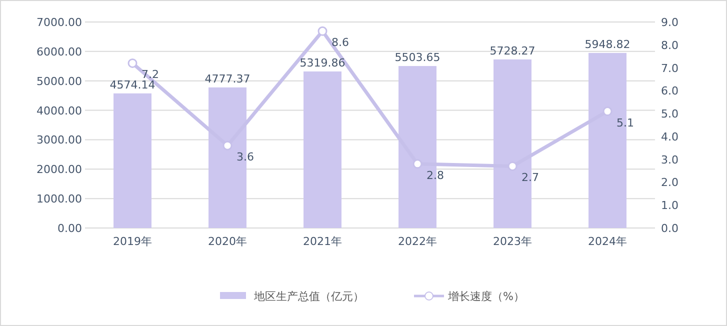 Image resolution: width=727 pixels, height=326 pixels. Describe the element at coordinates (530, 177) in the screenshot. I see `data-label: 2.7` at that location.